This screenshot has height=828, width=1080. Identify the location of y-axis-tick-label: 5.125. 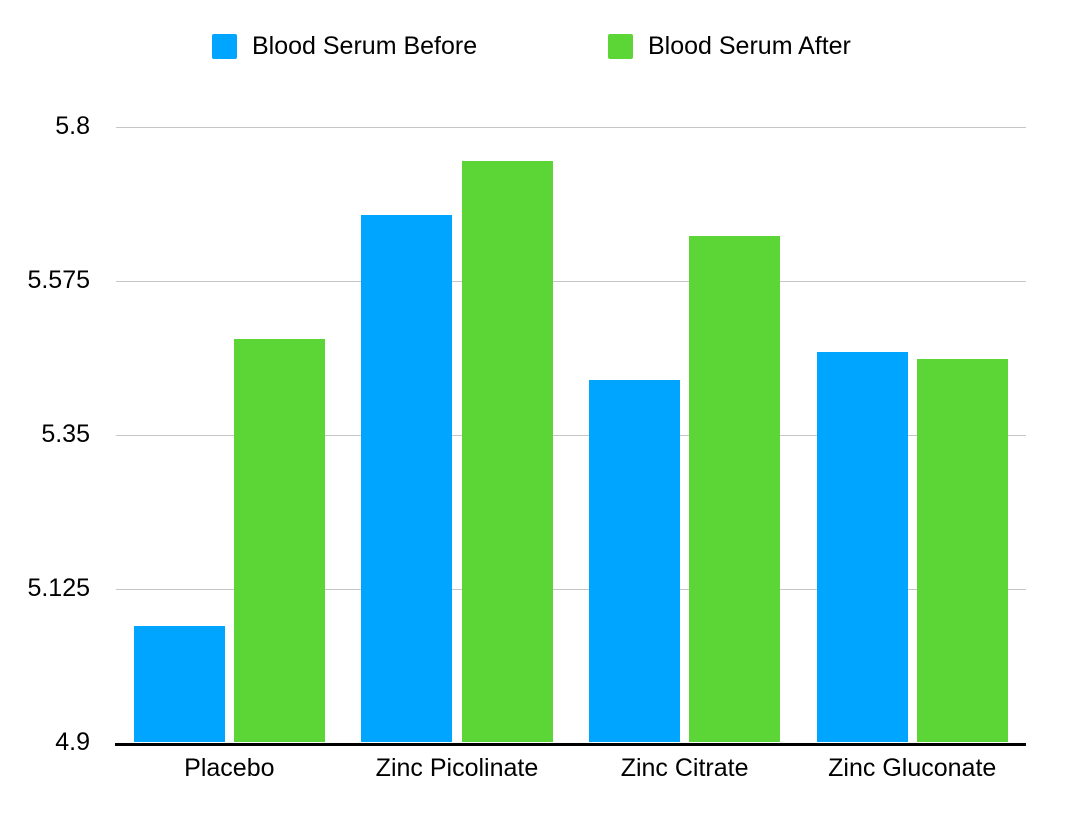
(58, 588).